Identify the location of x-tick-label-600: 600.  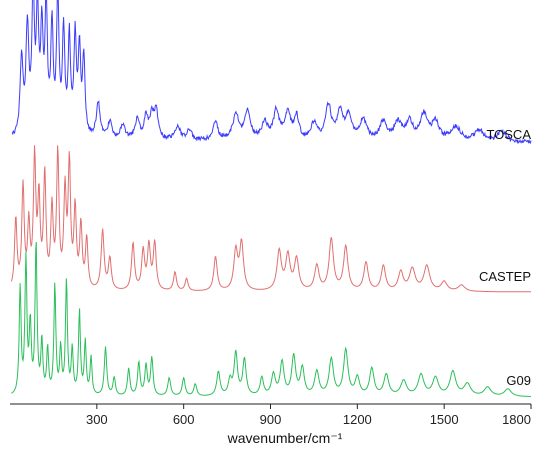
(184, 419).